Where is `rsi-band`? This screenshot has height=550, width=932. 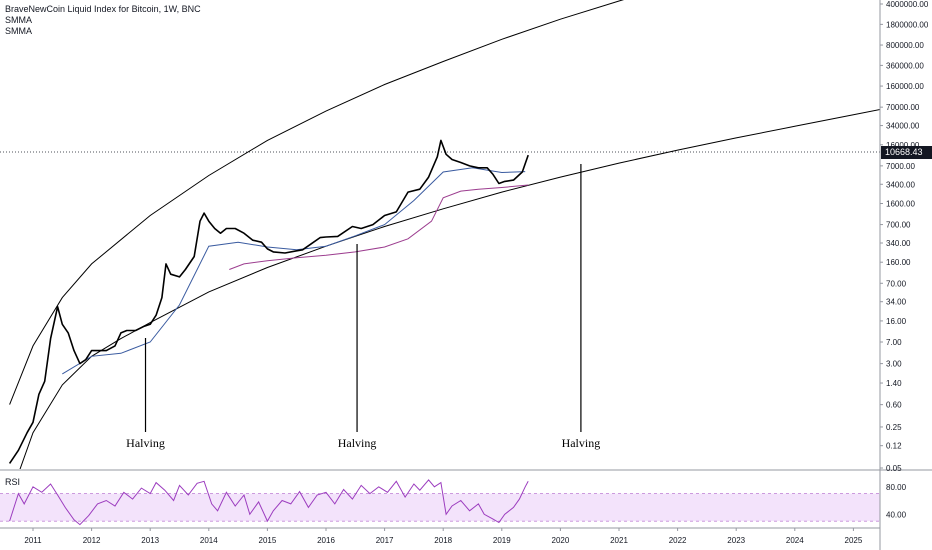 rsi-band is located at coordinates (440, 507).